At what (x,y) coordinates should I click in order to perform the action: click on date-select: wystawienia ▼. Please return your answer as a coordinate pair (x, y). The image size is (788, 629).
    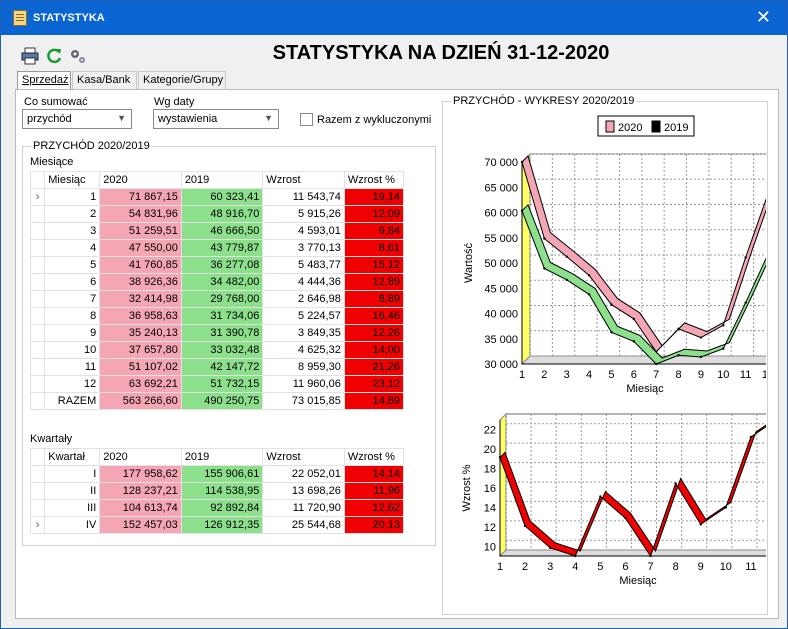
    Looking at the image, I should click on (216, 119).